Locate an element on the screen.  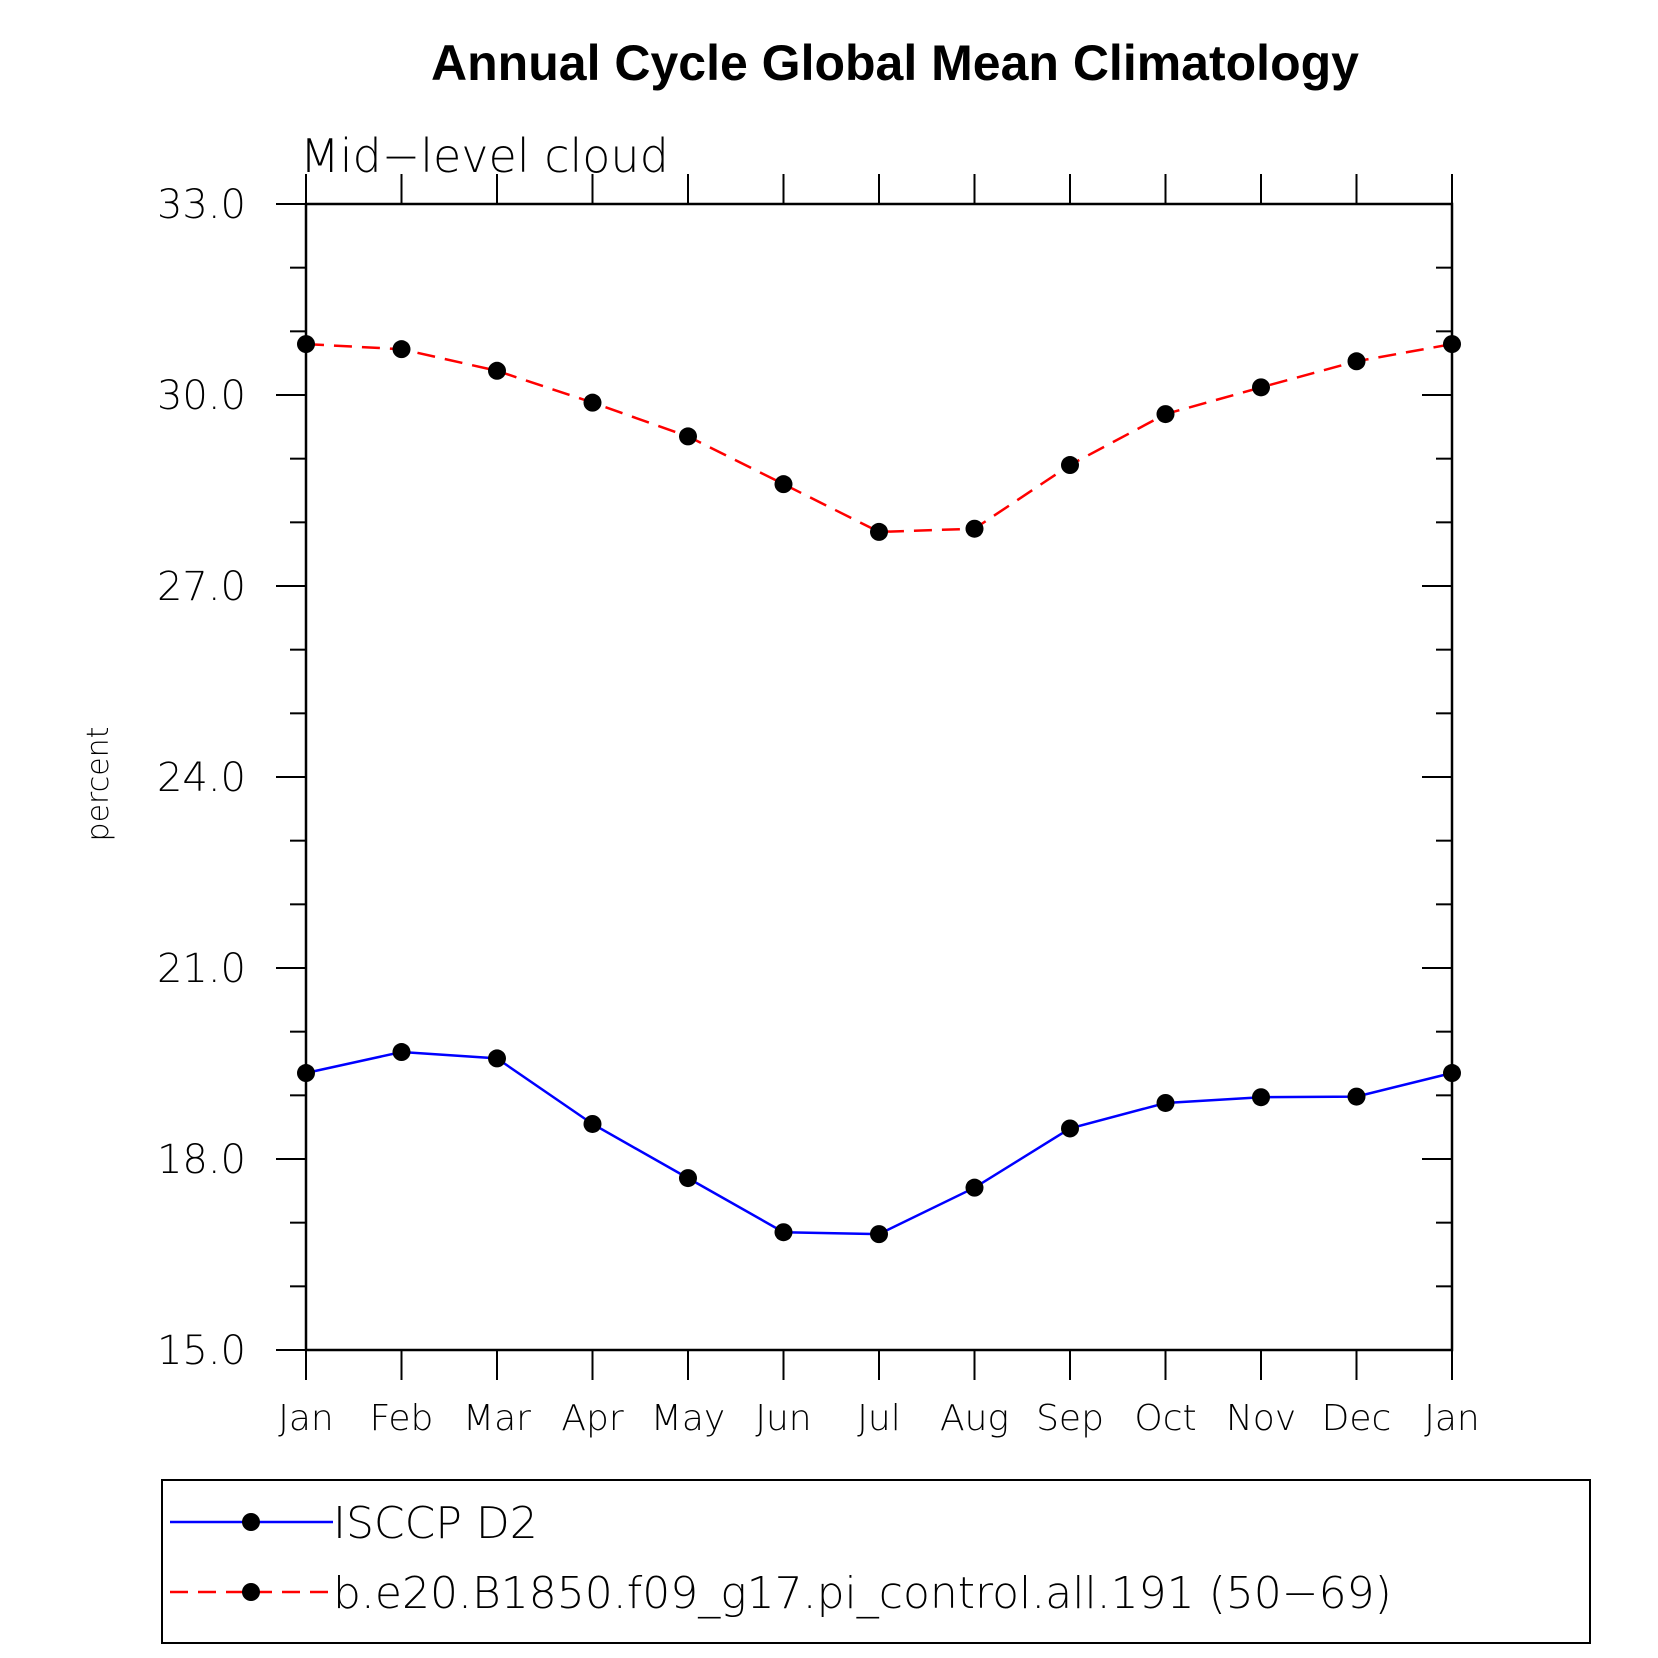
x-tick-label: Apr is located at coordinates (592, 1418).